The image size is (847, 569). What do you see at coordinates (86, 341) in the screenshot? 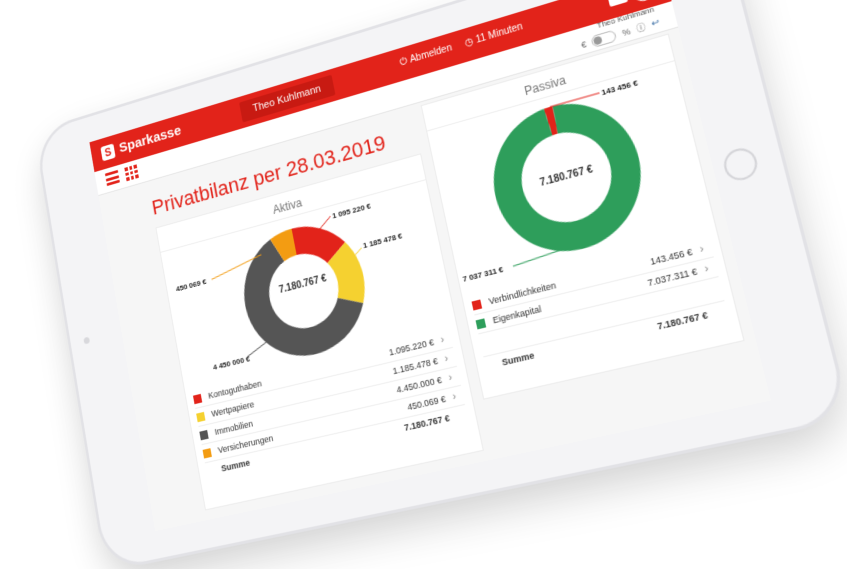
I see `camera` at bounding box center [86, 341].